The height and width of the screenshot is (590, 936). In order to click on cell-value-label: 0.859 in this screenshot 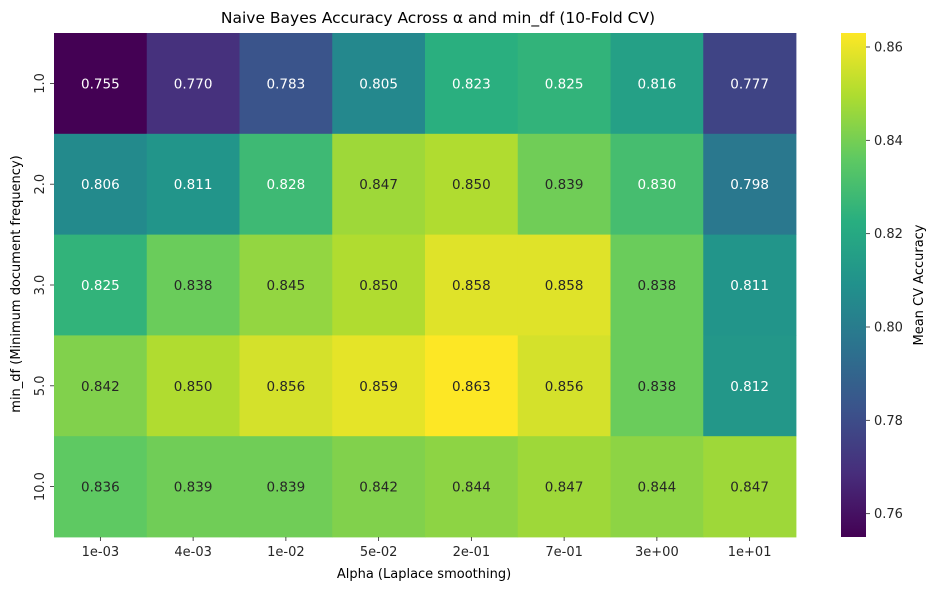, I will do `click(378, 387)`.